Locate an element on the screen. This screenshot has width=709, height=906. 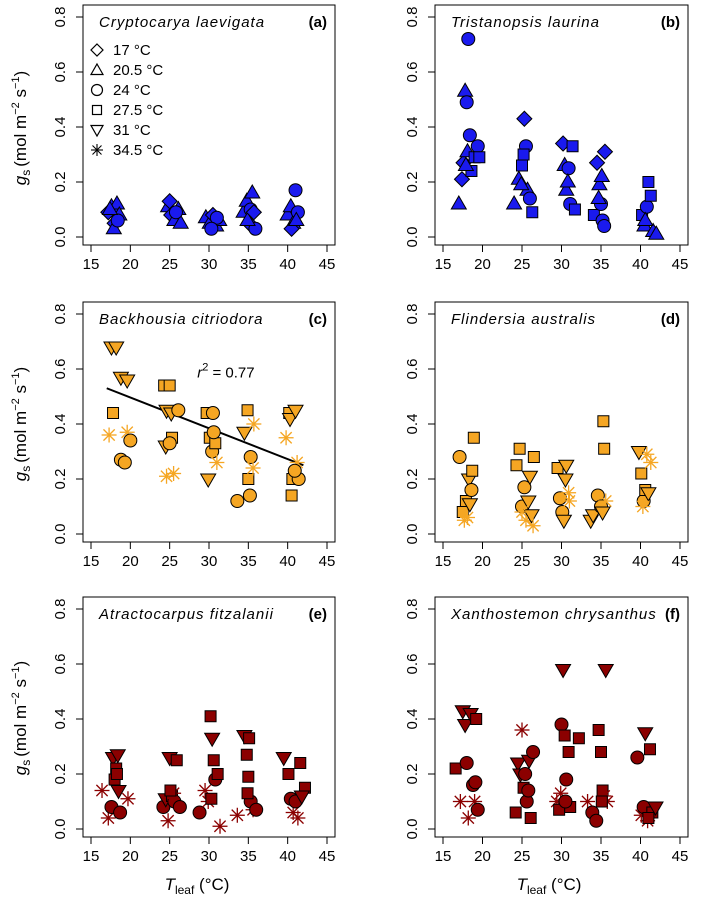
legend-marker-circle is located at coordinates (97, 90).